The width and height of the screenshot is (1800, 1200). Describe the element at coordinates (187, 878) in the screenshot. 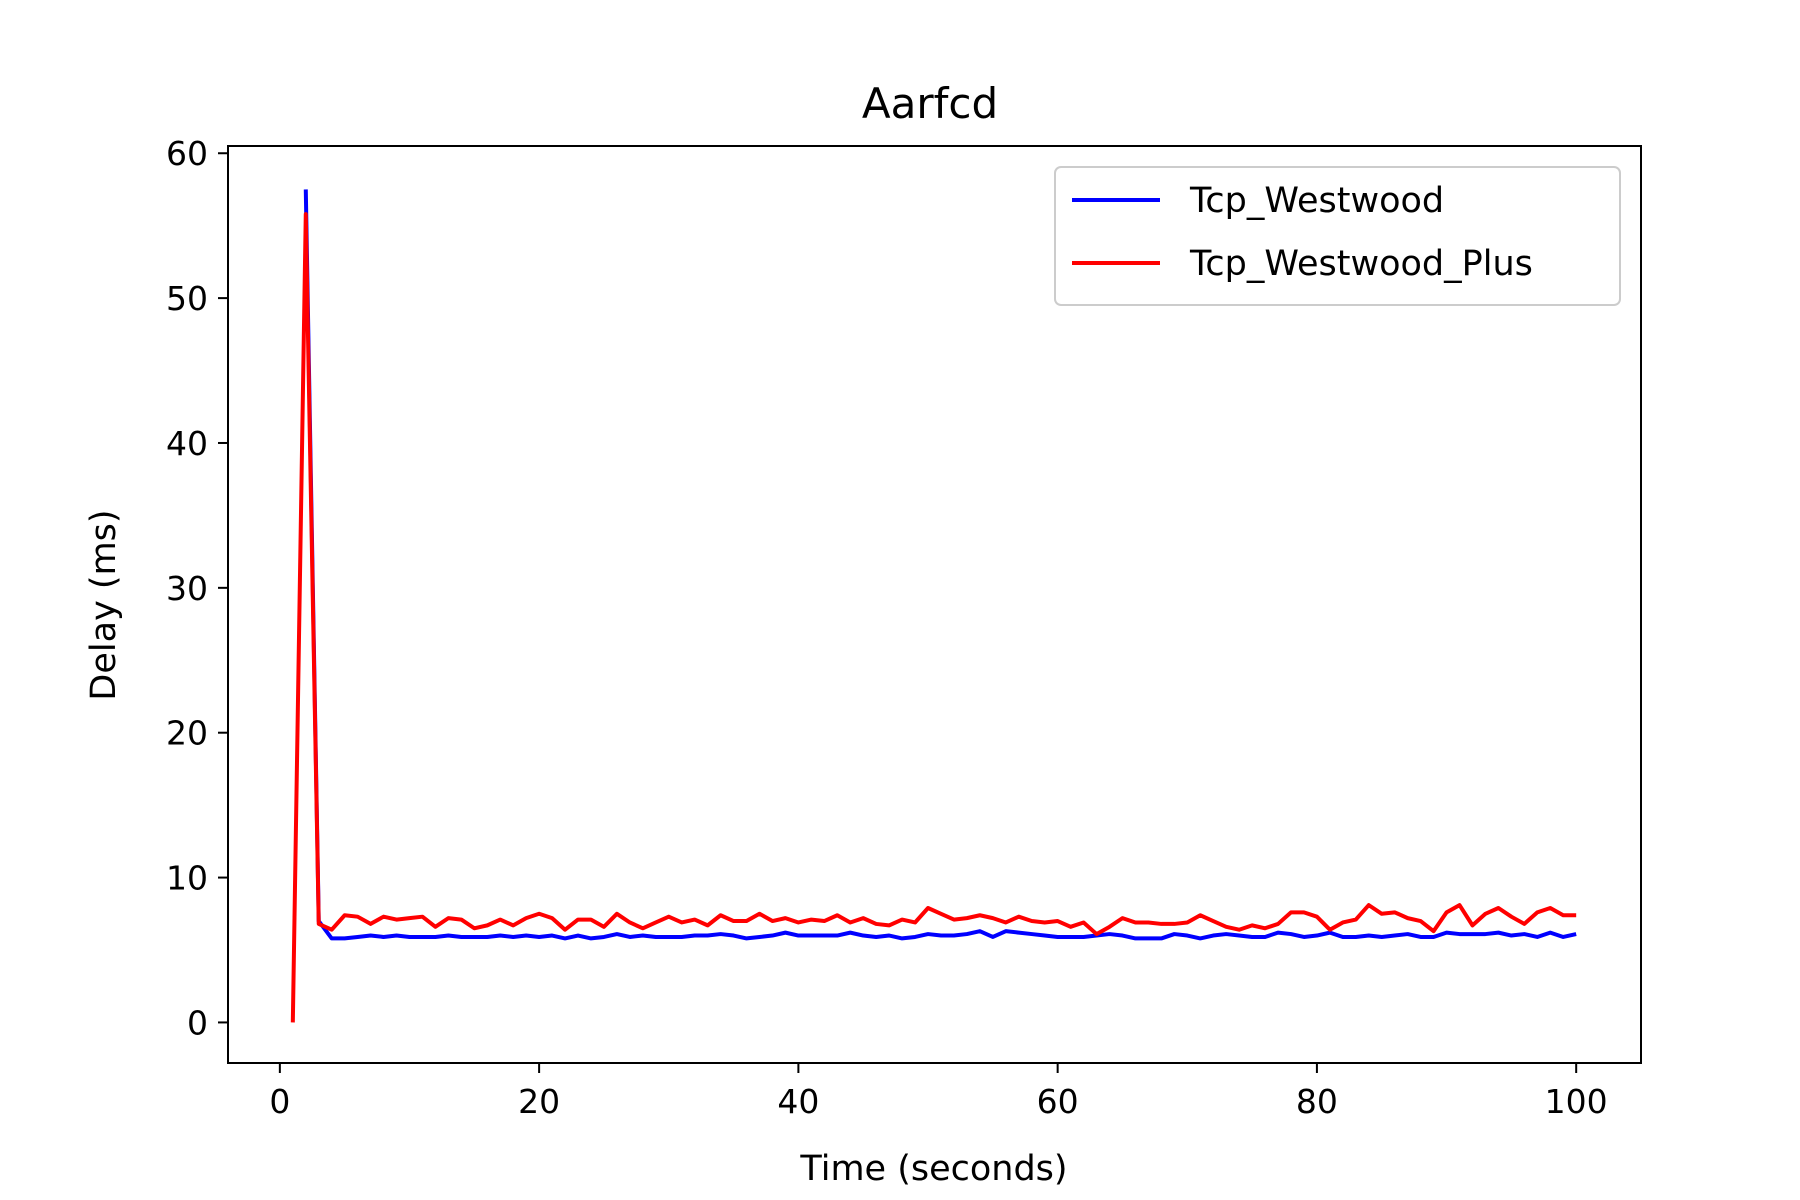

I see `y-tick-label: 10` at that location.